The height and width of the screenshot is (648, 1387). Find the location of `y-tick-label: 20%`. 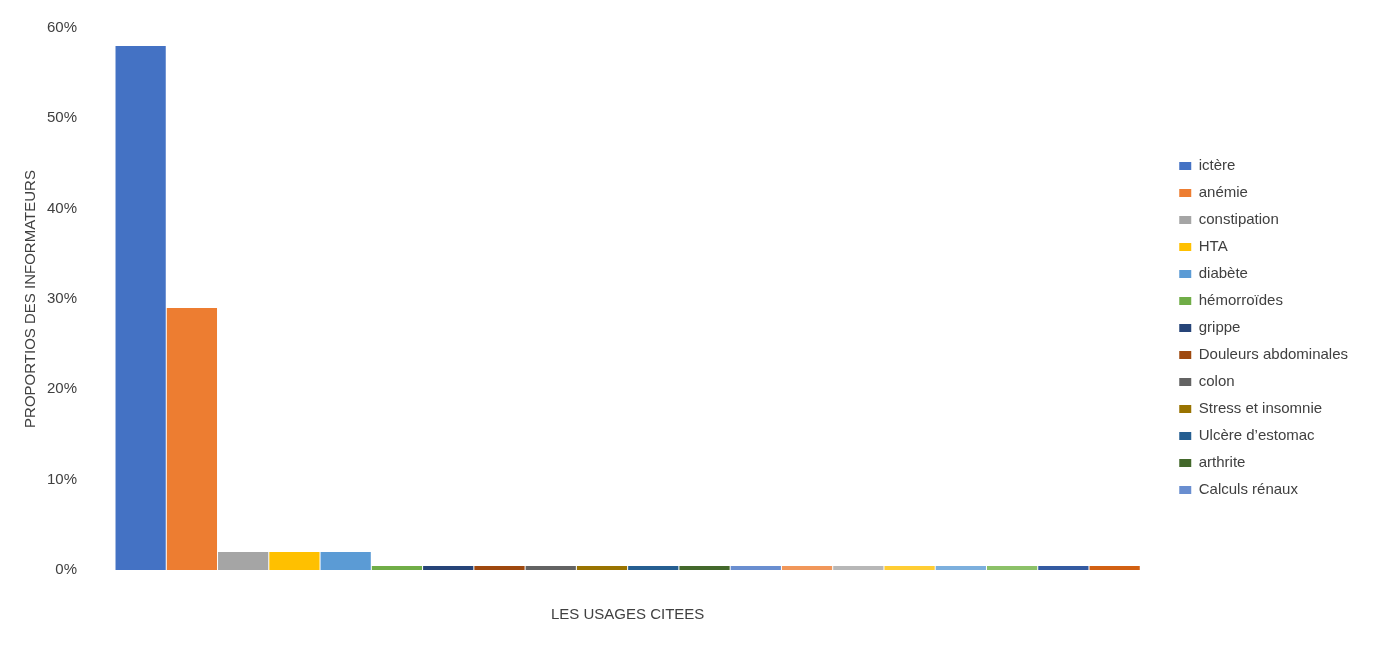

y-tick-label: 20% is located at coordinates (62, 388).